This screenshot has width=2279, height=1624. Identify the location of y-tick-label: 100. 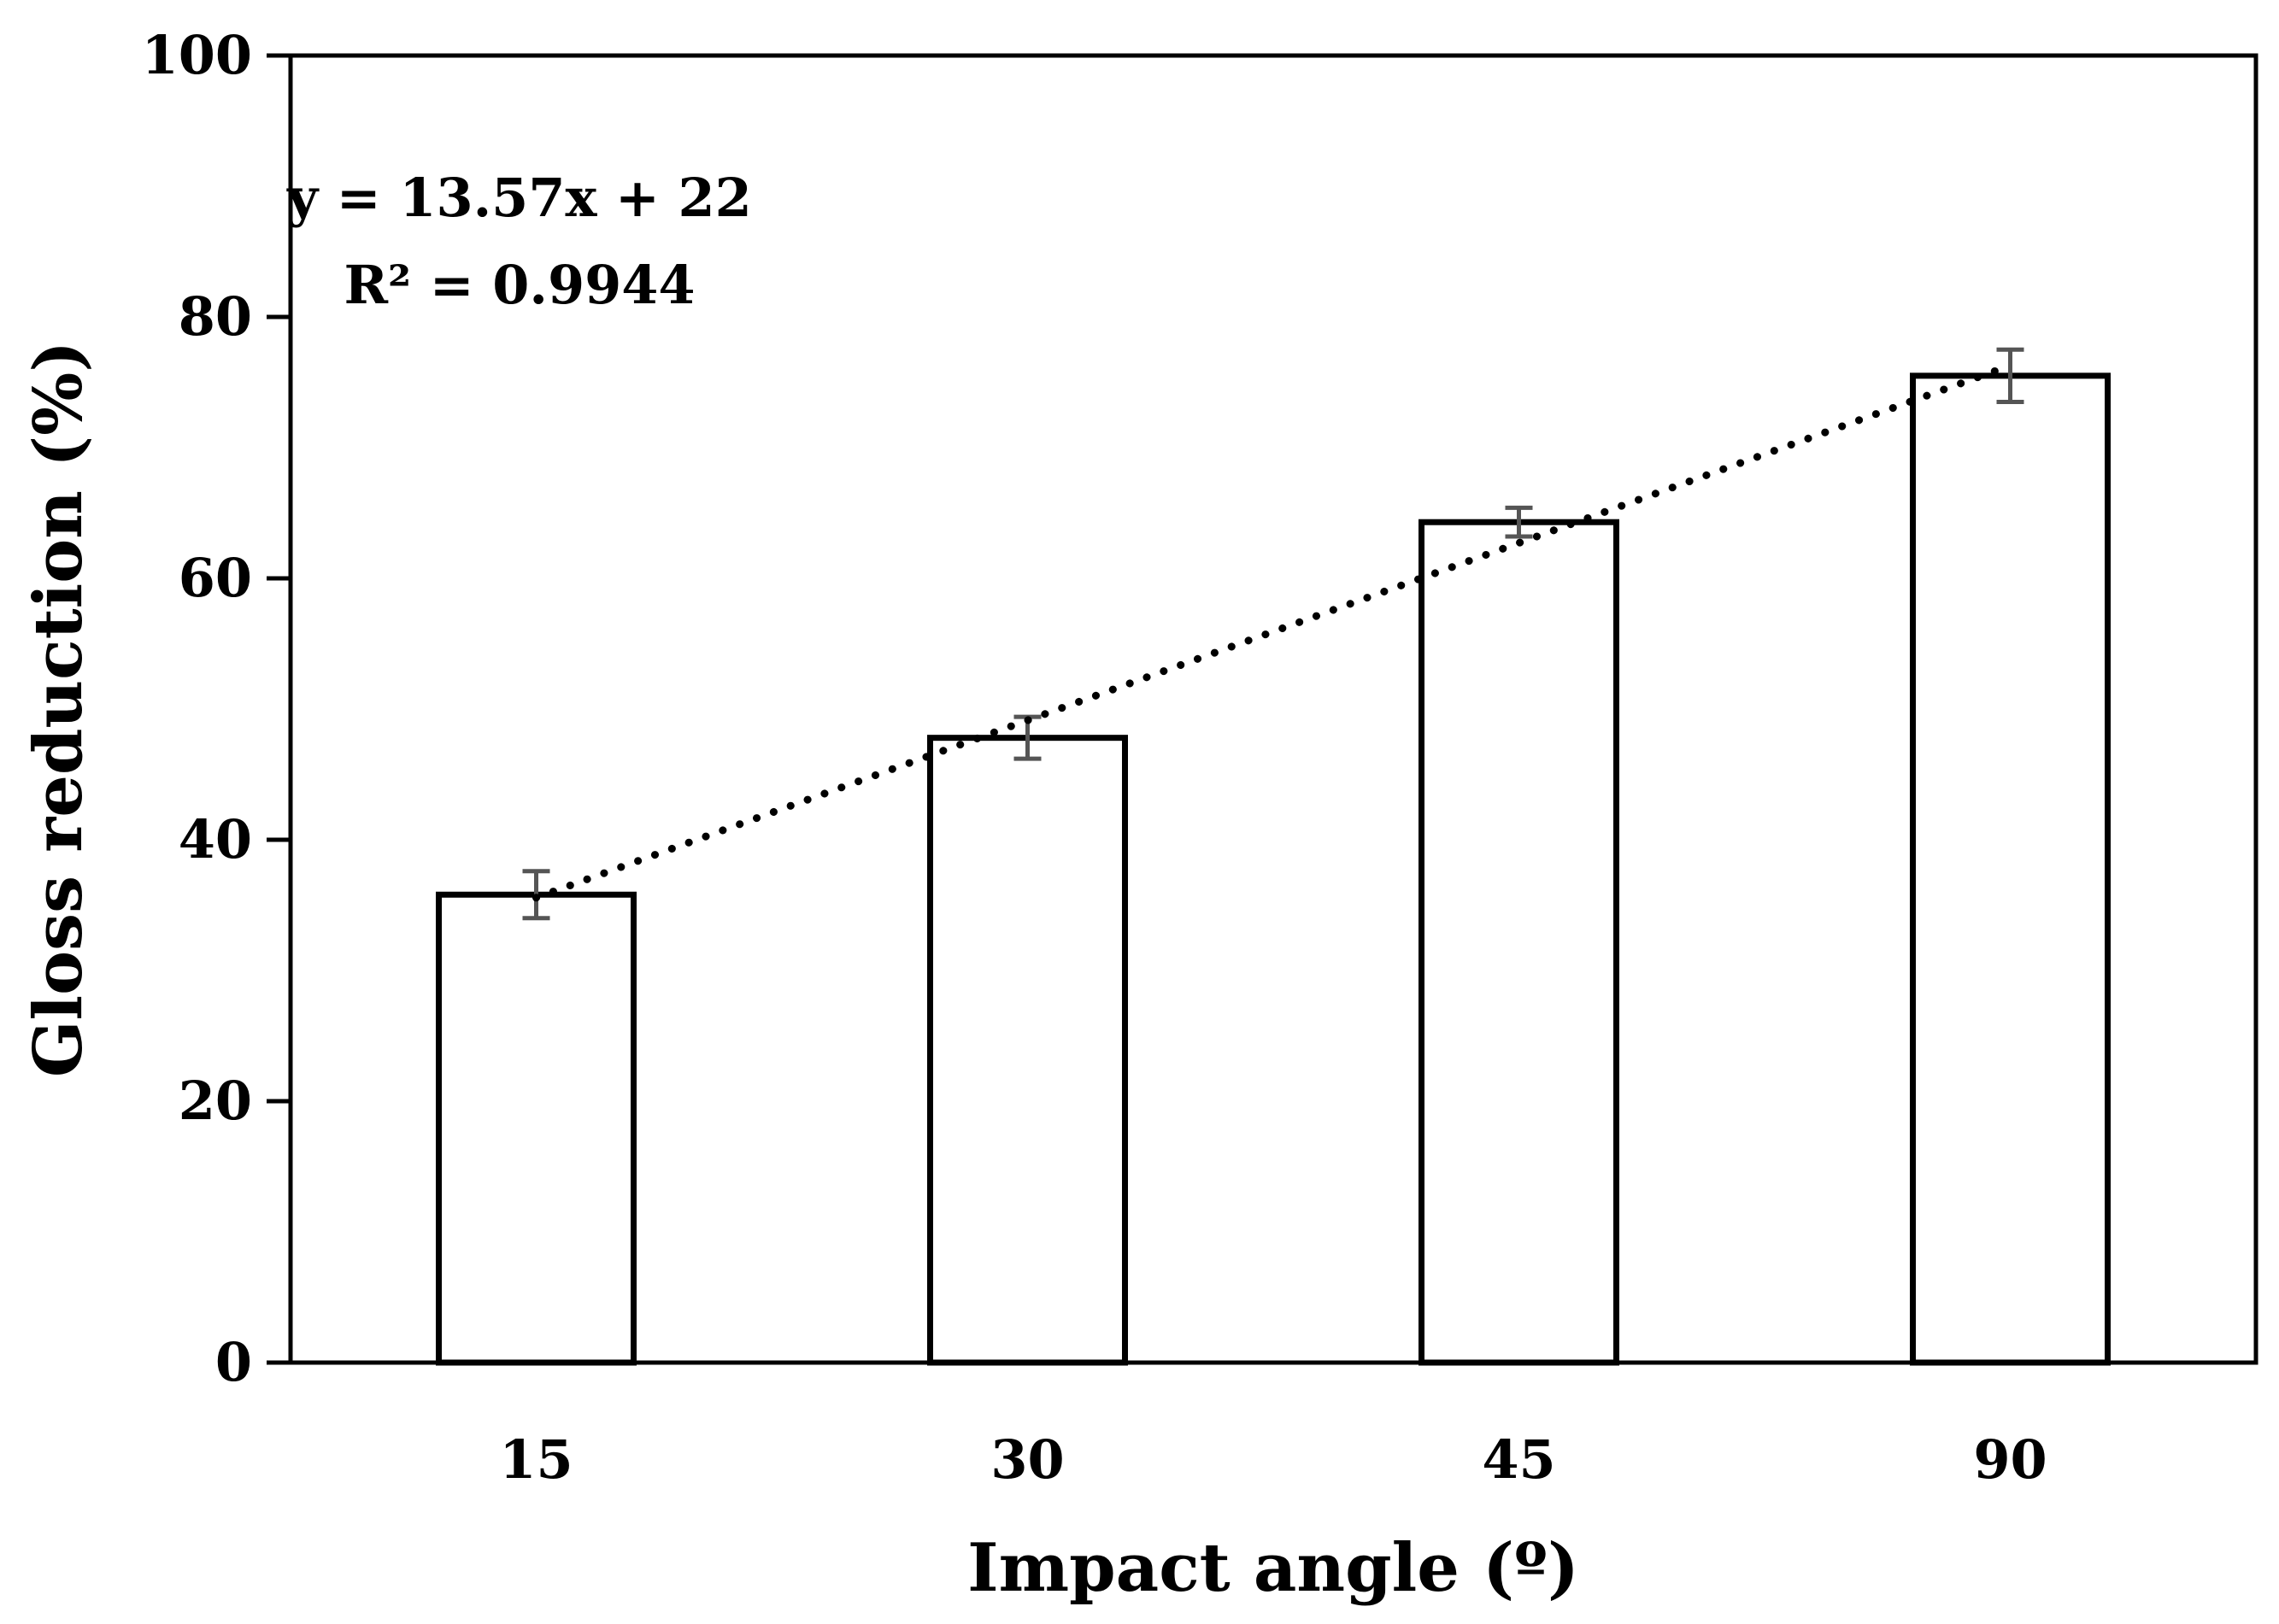
(197, 55).